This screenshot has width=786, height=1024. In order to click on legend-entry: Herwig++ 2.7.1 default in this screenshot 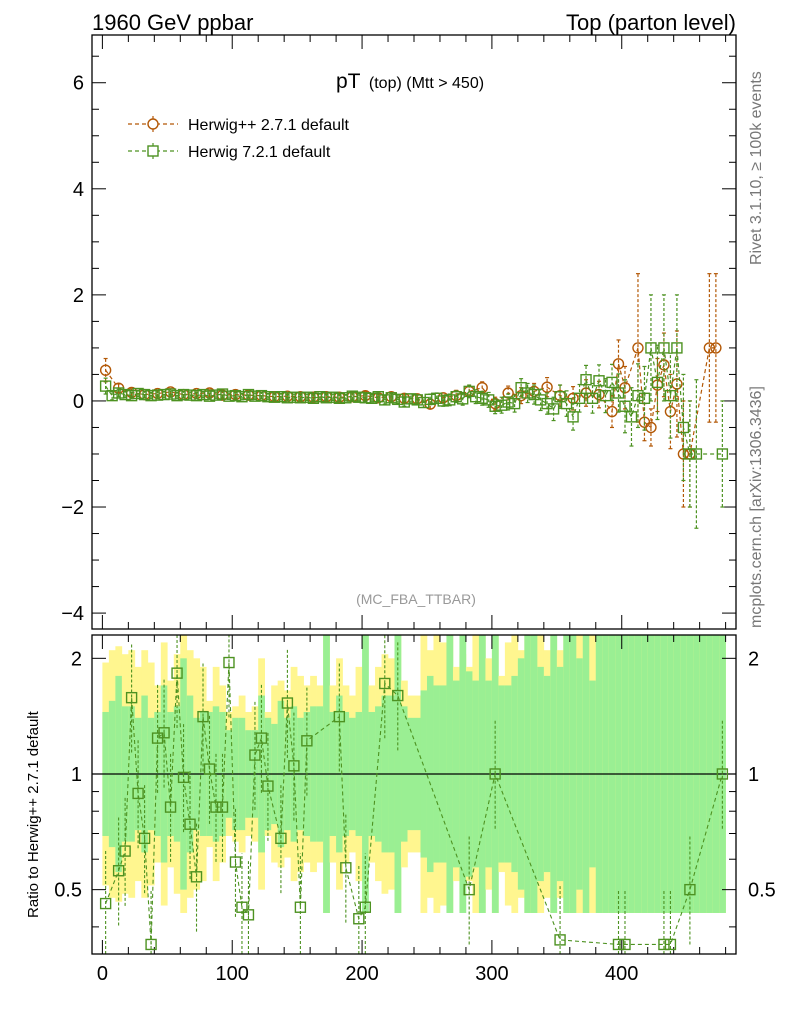, I will do `click(239, 125)`.